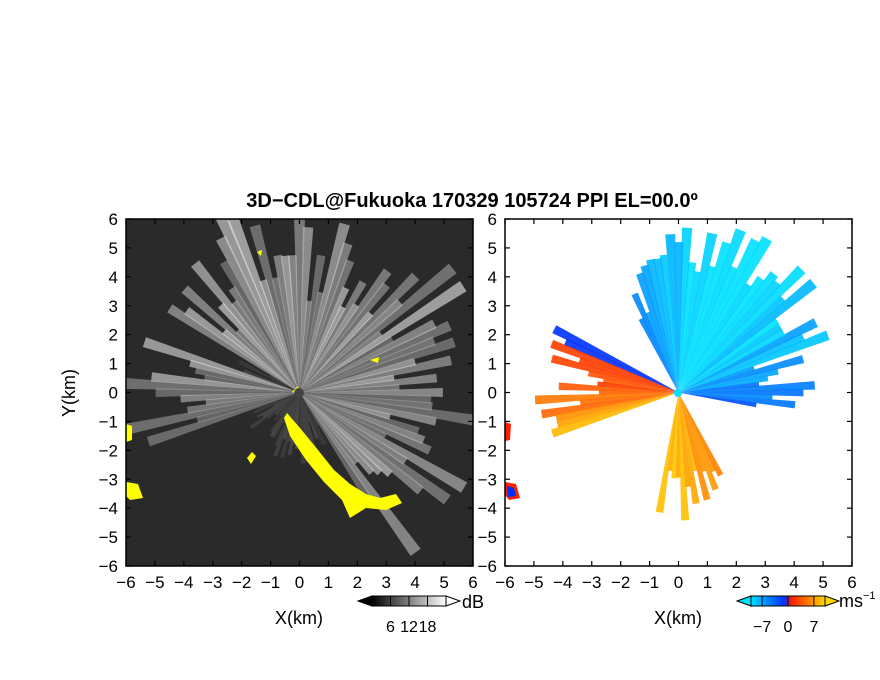  What do you see at coordinates (620, 582) in the screenshot?
I see `x-tick-label: −2` at bounding box center [620, 582].